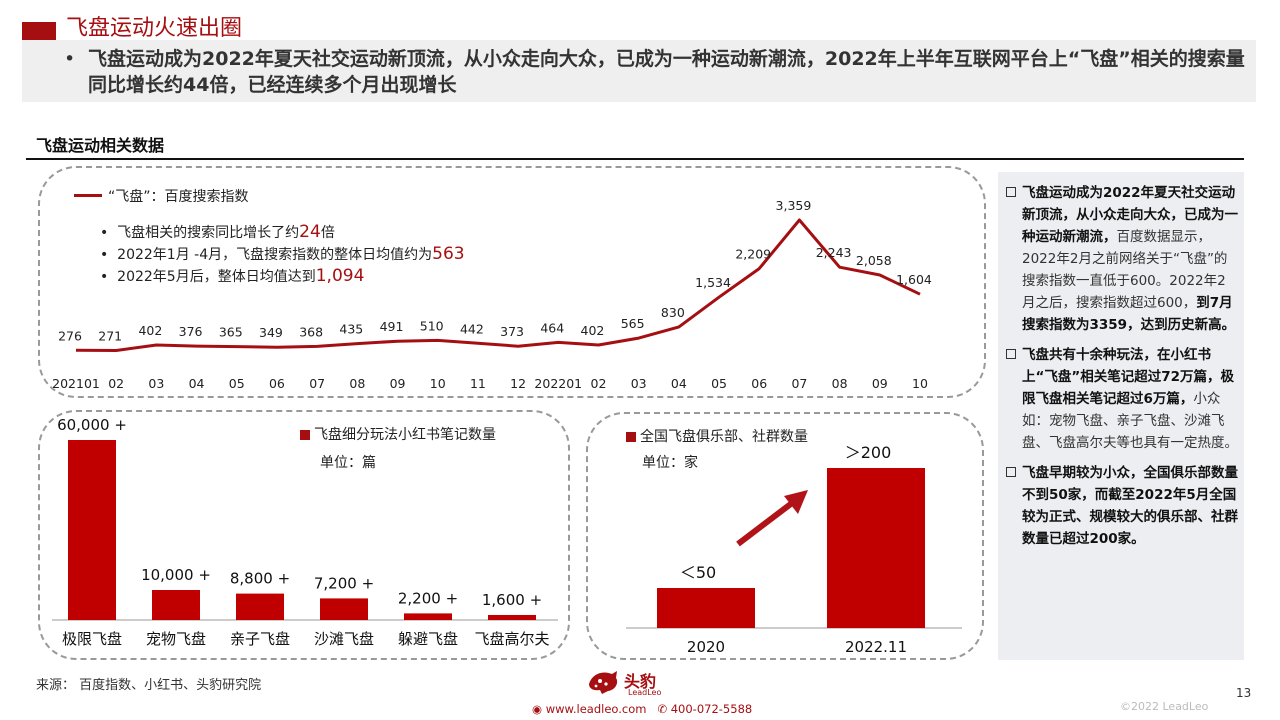 The width and height of the screenshot is (1280, 720). Describe the element at coordinates (645, 692) in the screenshot. I see `logo-subtext: LeadLeo` at that location.